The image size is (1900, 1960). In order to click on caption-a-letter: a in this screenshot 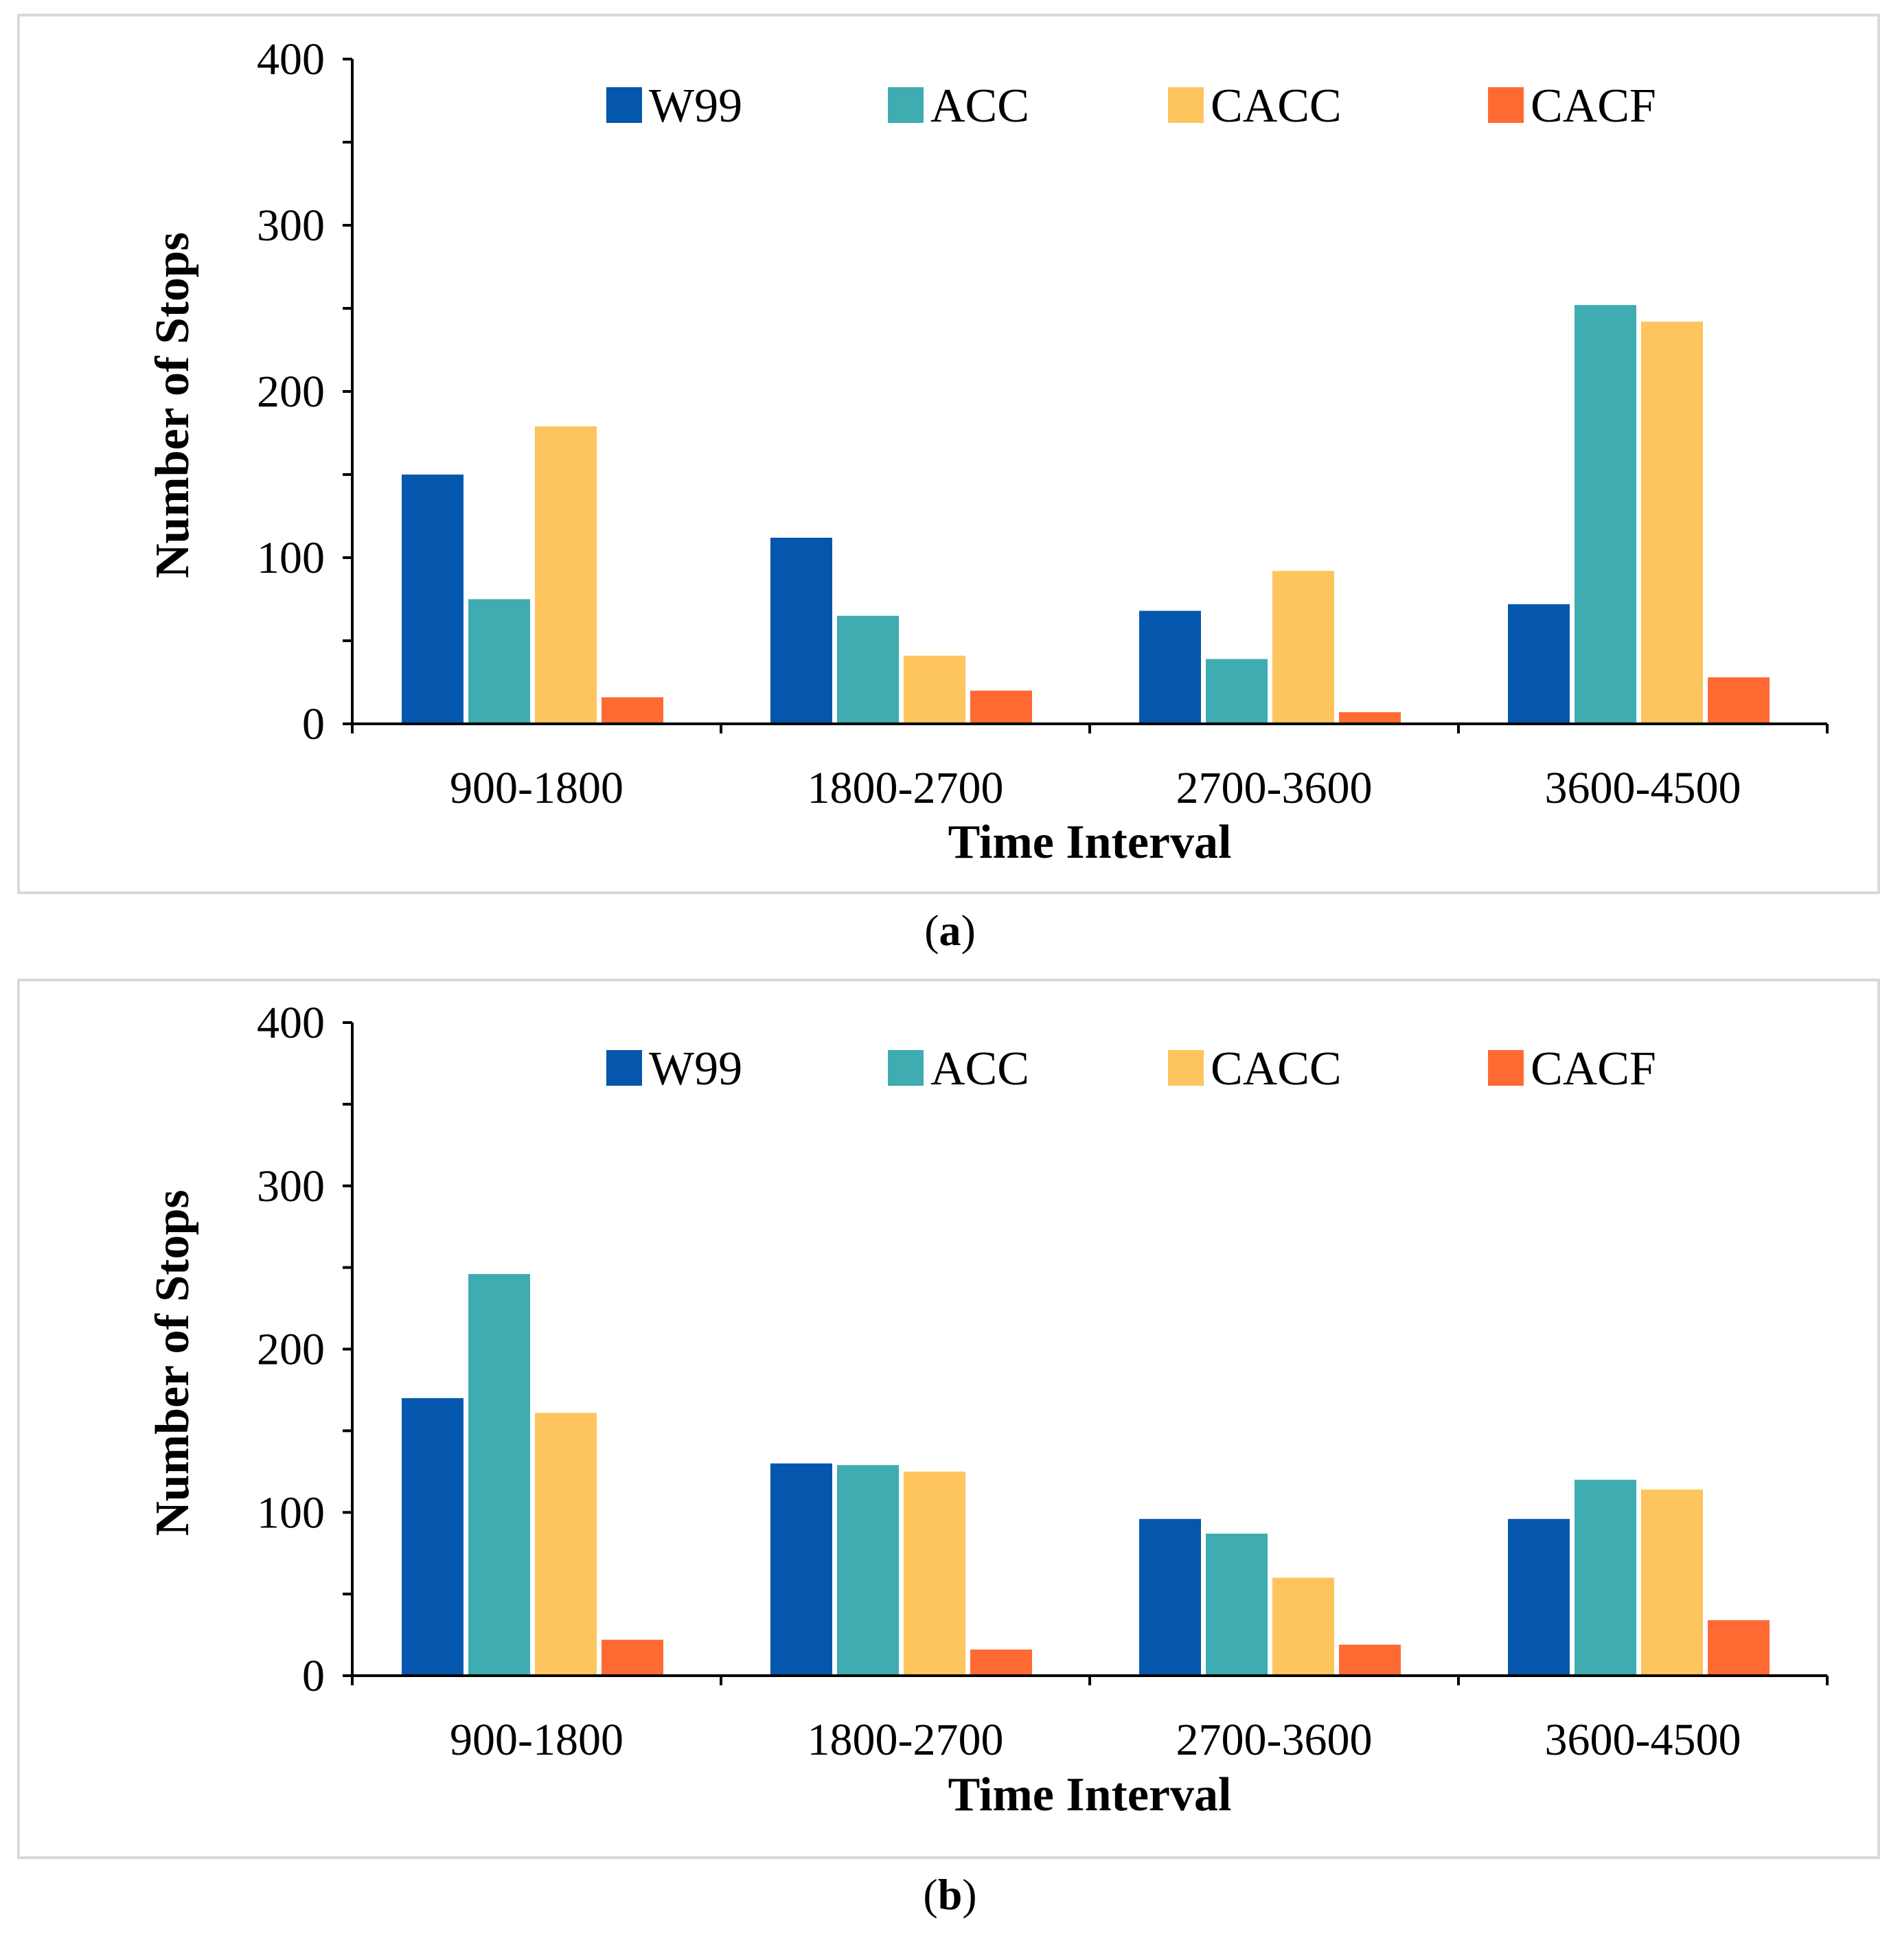, I will do `click(950, 930)`.